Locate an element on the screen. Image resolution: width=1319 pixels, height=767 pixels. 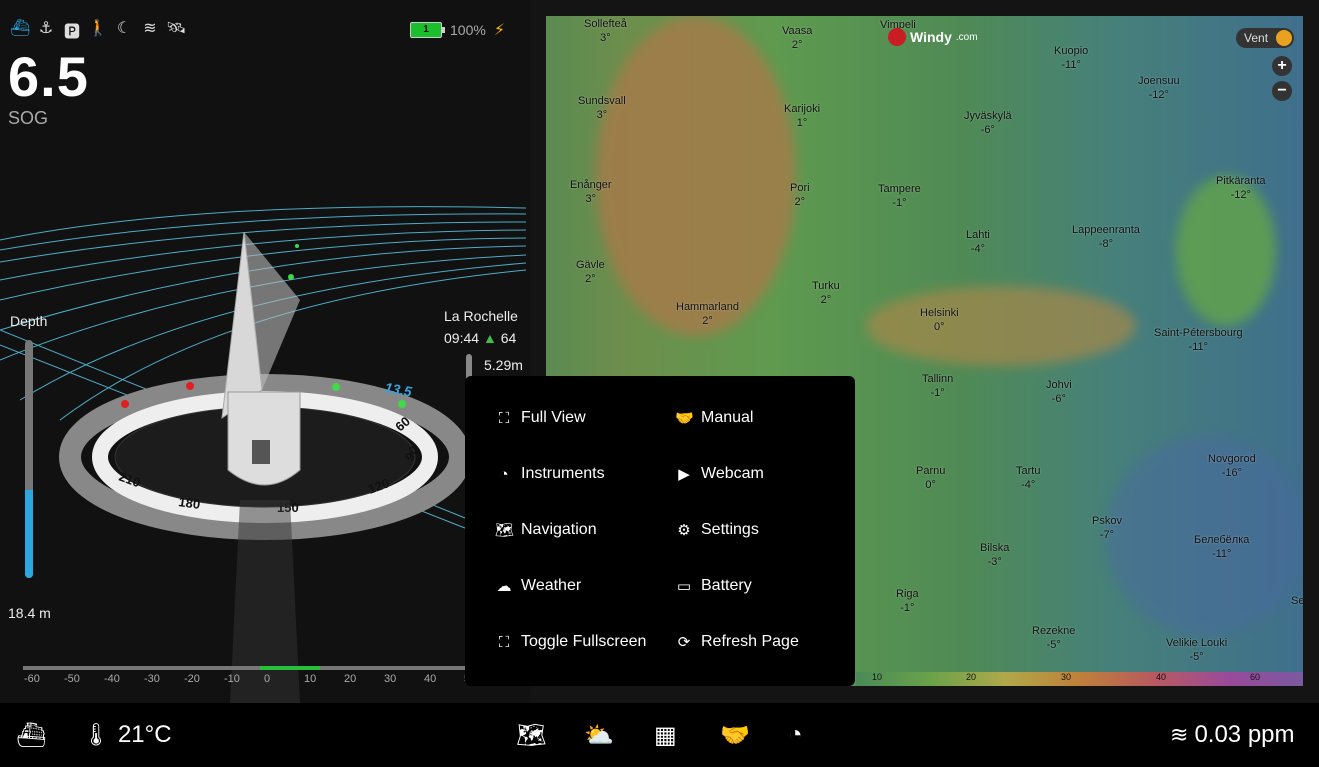
windy-logo-icon is located at coordinates (897, 37).